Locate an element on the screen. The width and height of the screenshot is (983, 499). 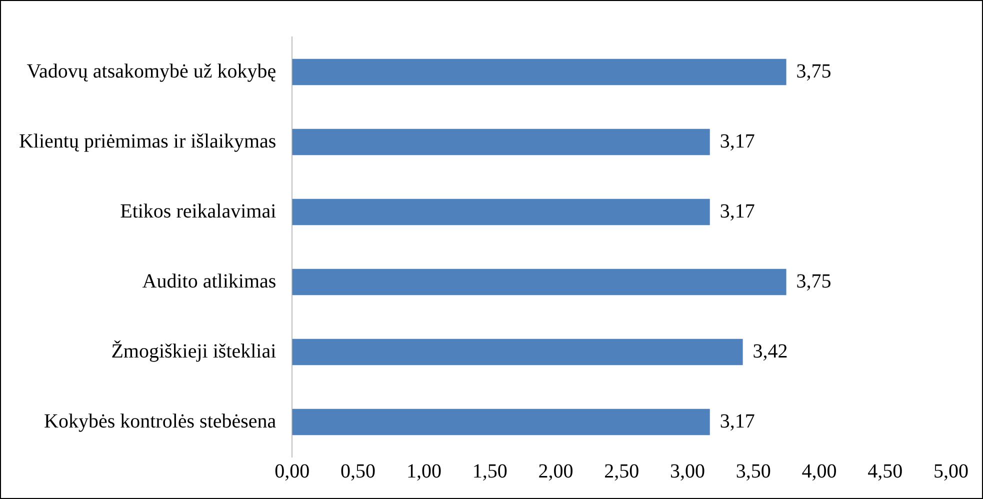
y-tick-label: Žmogiškieji ištekliai is located at coordinates (194, 350).